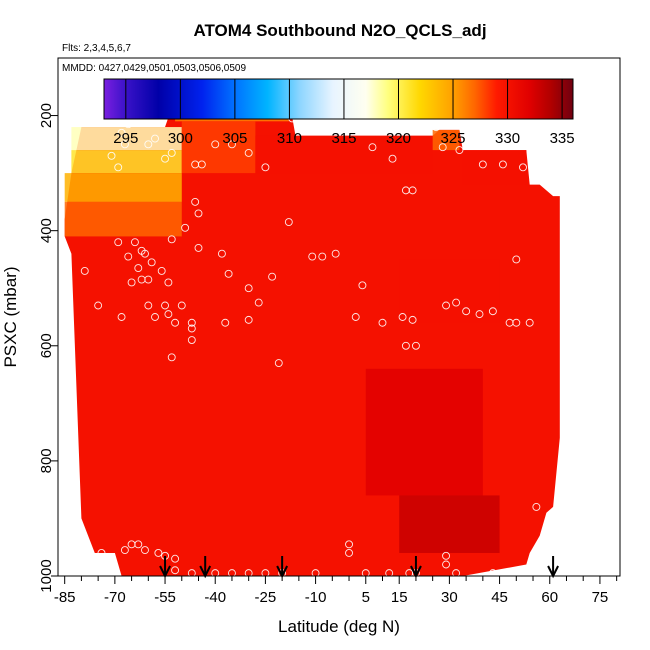 The height and width of the screenshot is (650, 650). Describe the element at coordinates (154, 68) in the screenshot. I see `dates-label: MMDD: 0427,0429,0501,0503,0506,0509` at that location.